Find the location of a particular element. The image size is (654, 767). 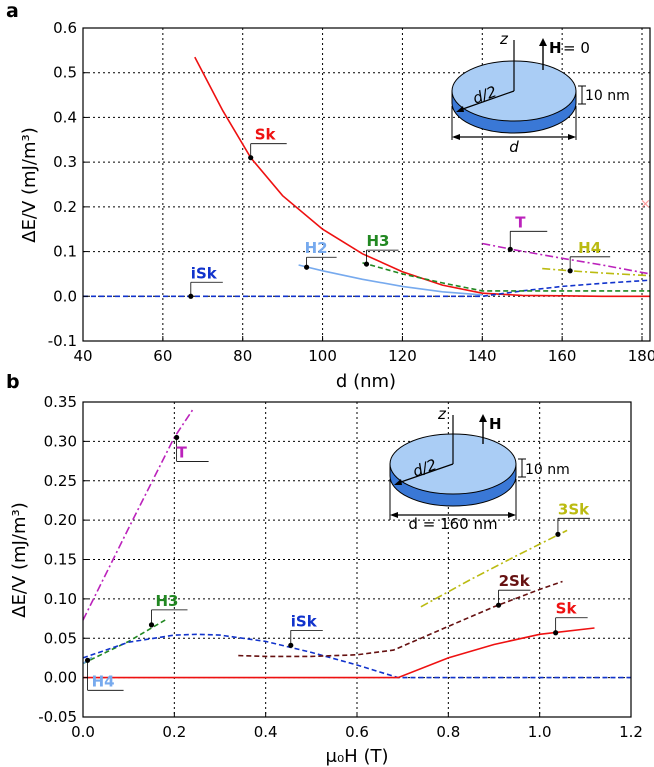

x-tick-label-b: 0.2 is located at coordinates (174, 732).